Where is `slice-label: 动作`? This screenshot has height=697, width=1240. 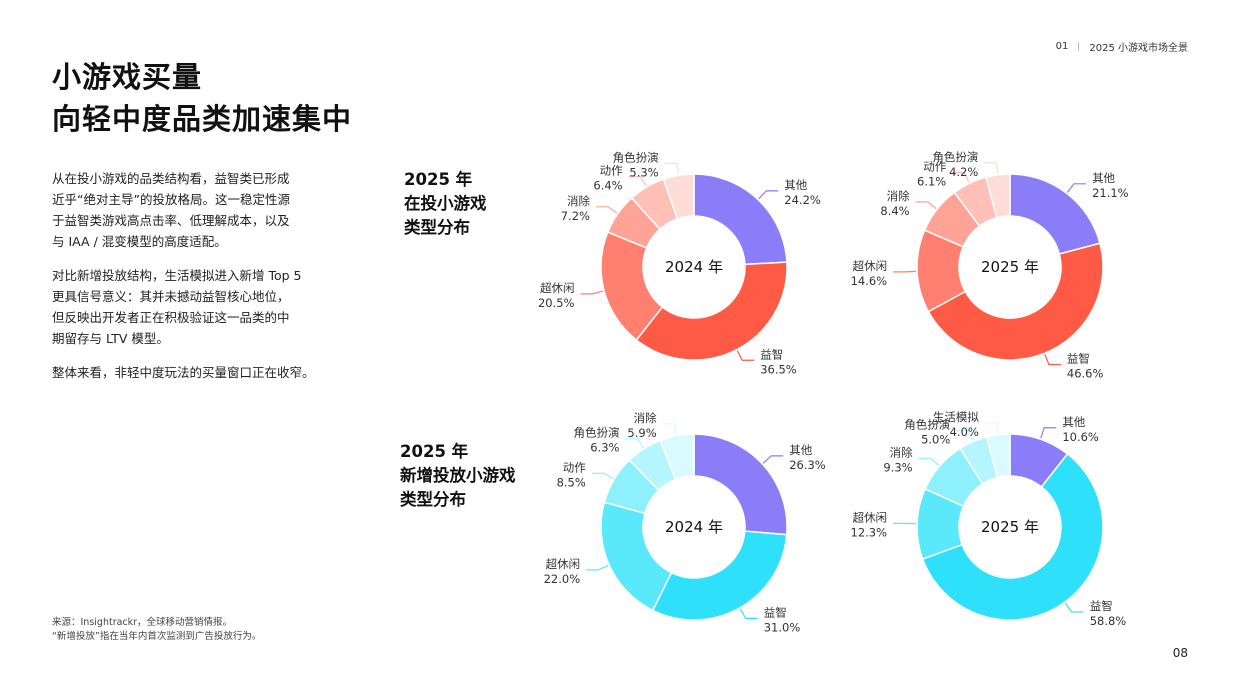
slice-label: 动作 is located at coordinates (611, 171).